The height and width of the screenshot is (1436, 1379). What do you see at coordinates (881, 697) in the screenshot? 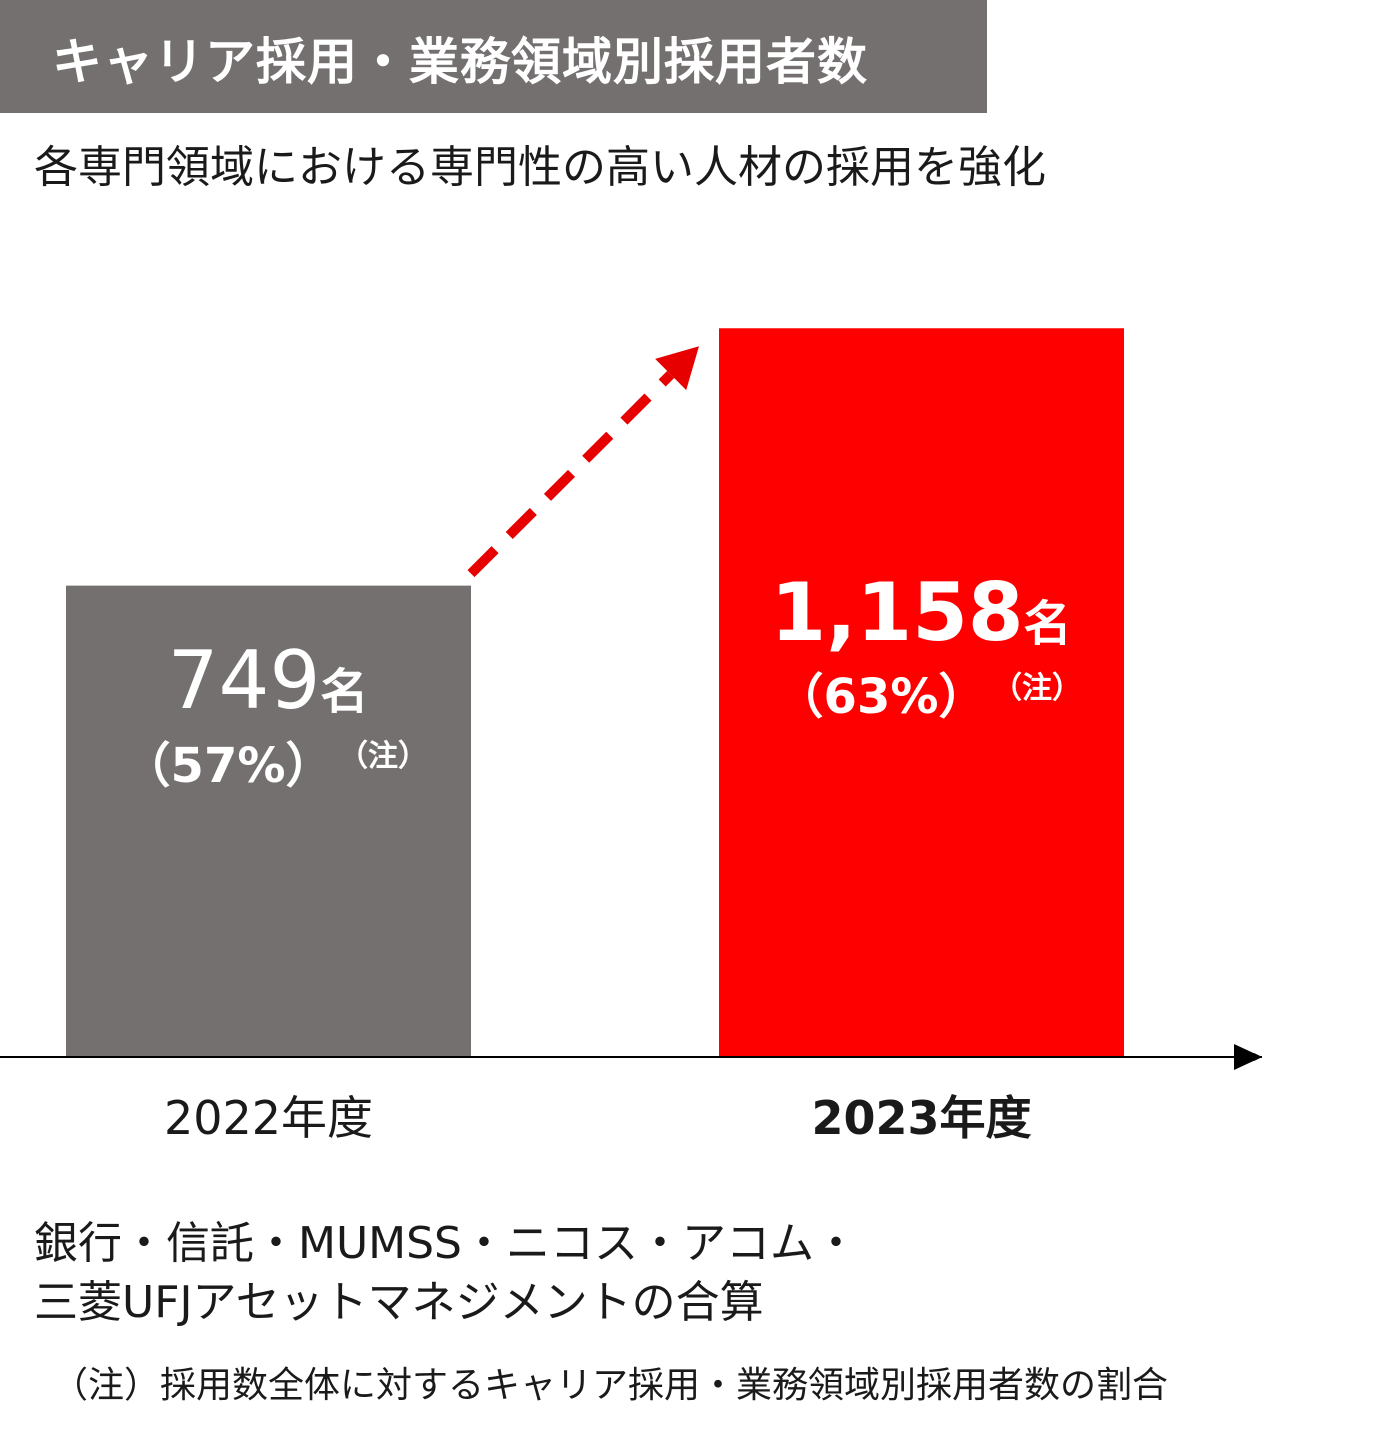
I see `percent-label-2023年度: （63%）` at bounding box center [881, 697].